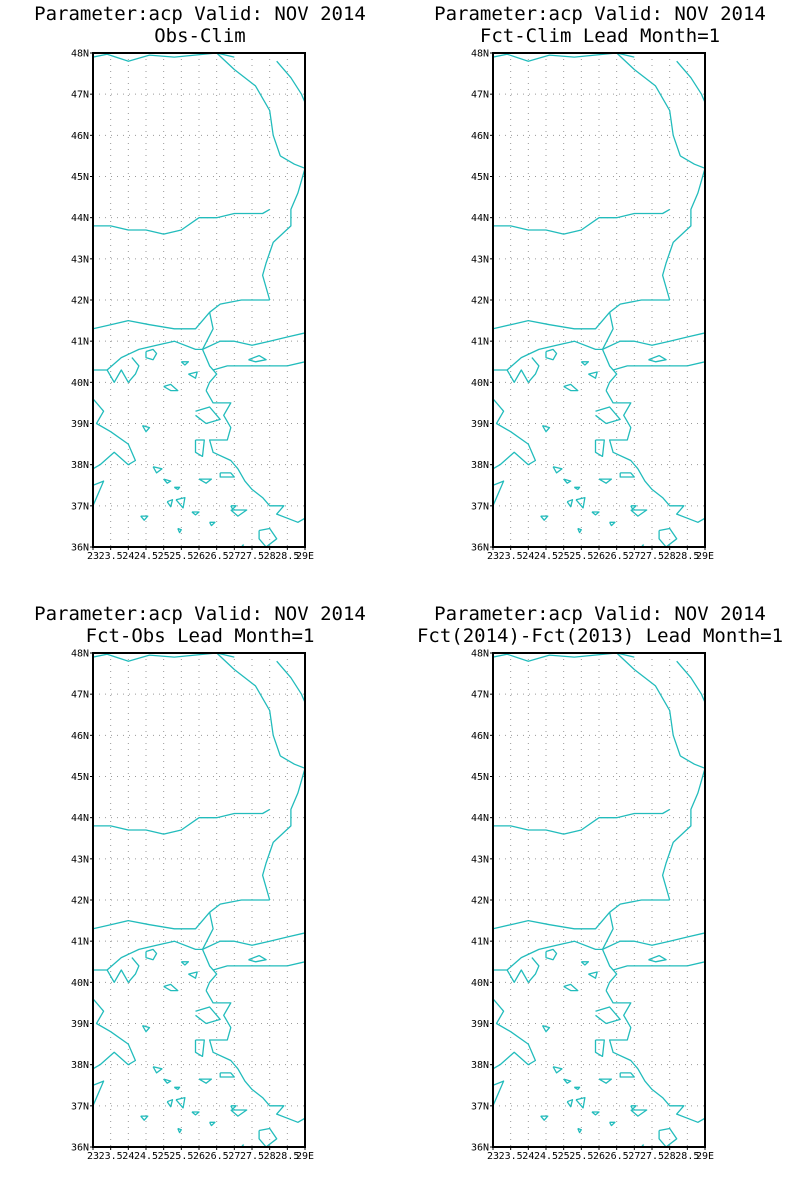  Describe the element at coordinates (248, 705) in the screenshot. I see `coastline-prut-river` at that location.